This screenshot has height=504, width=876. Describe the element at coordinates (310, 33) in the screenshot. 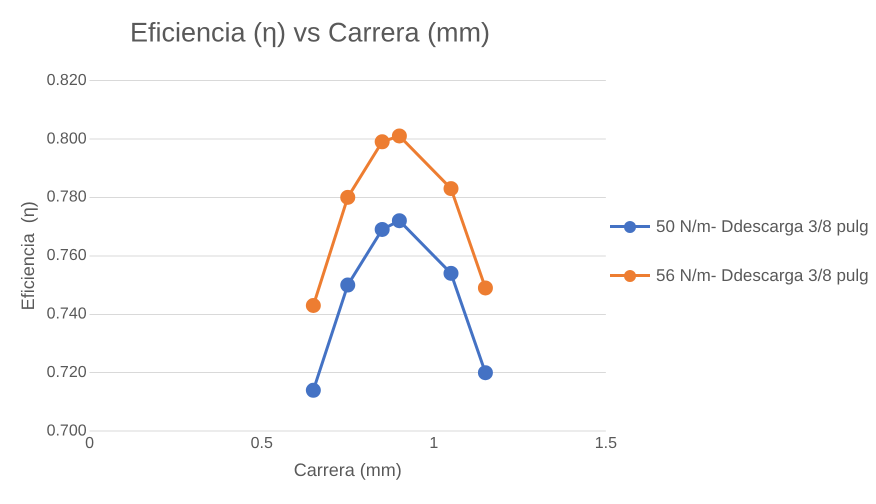

I see `chart-title: Eficiencia (η) vs Carrera (mm)` at that location.